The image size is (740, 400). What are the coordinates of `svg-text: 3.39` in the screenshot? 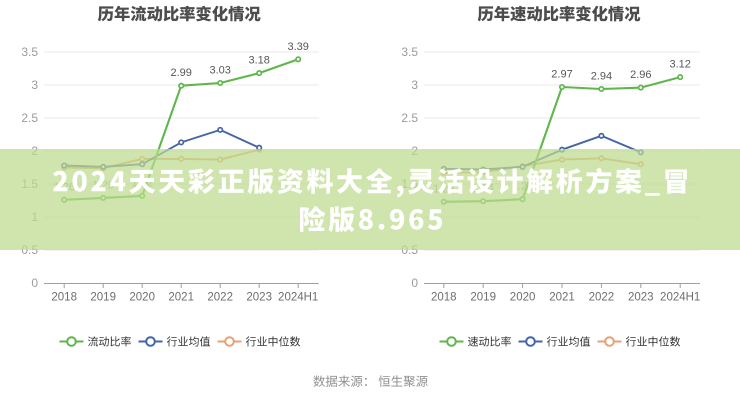 It's located at (297, 47).